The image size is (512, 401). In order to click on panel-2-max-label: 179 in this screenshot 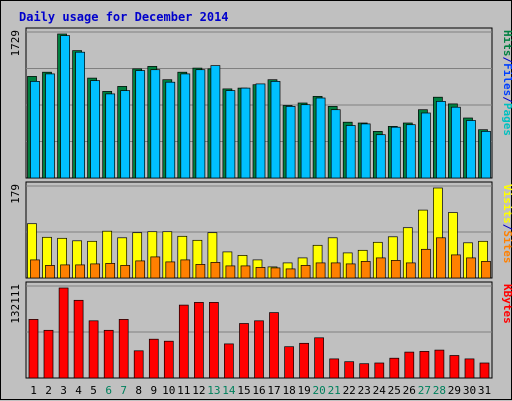, I will do `click(15, 194)`.